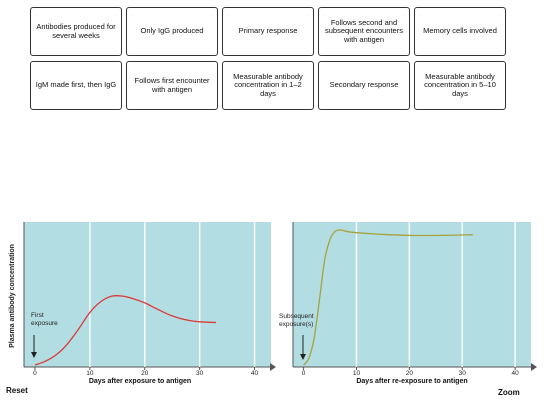 This screenshot has height=403, width=558. I want to click on annotation-first-exposure-line2: exposure, so click(44, 323).